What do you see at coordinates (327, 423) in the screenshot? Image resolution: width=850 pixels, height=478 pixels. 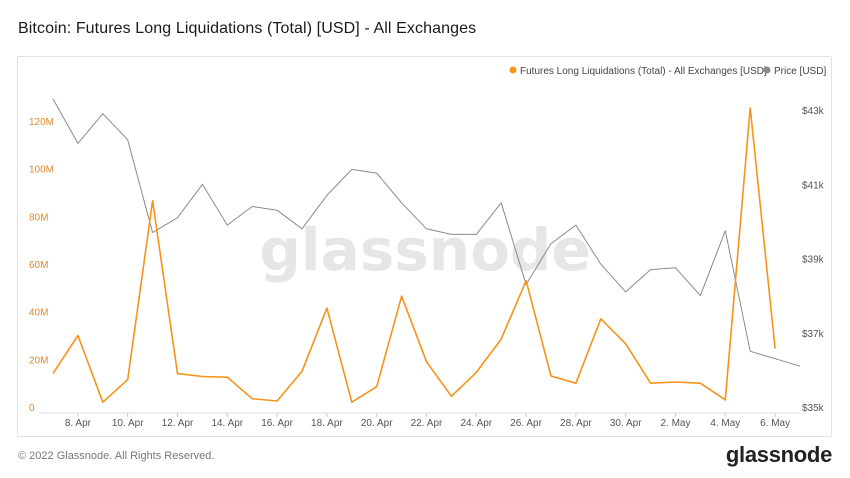 I see `x-axis-tick-label: 18. Apr` at bounding box center [327, 423].